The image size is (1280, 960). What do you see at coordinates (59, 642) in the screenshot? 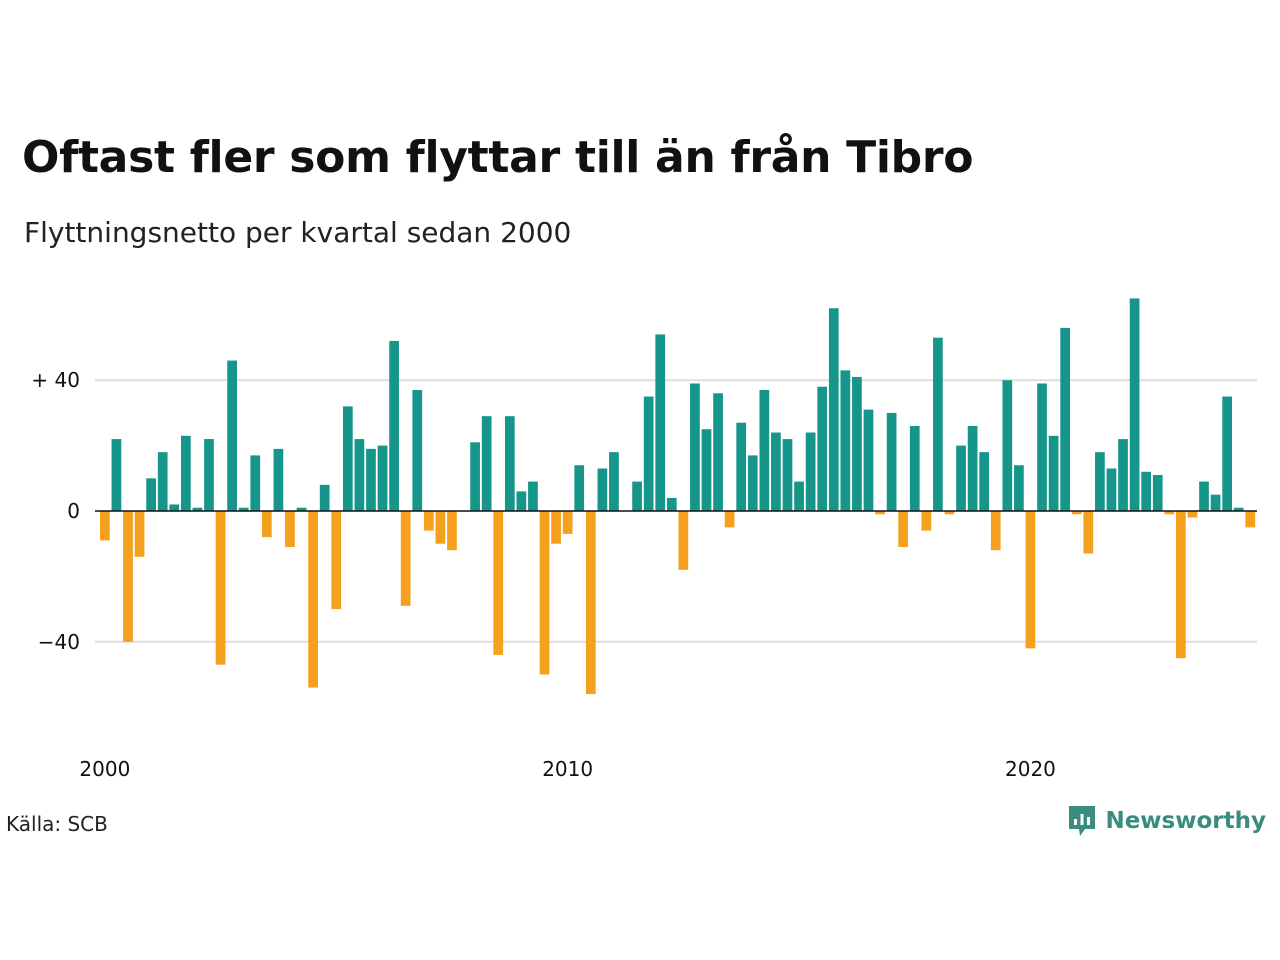
I see `y-tick-label: −40` at bounding box center [59, 642].